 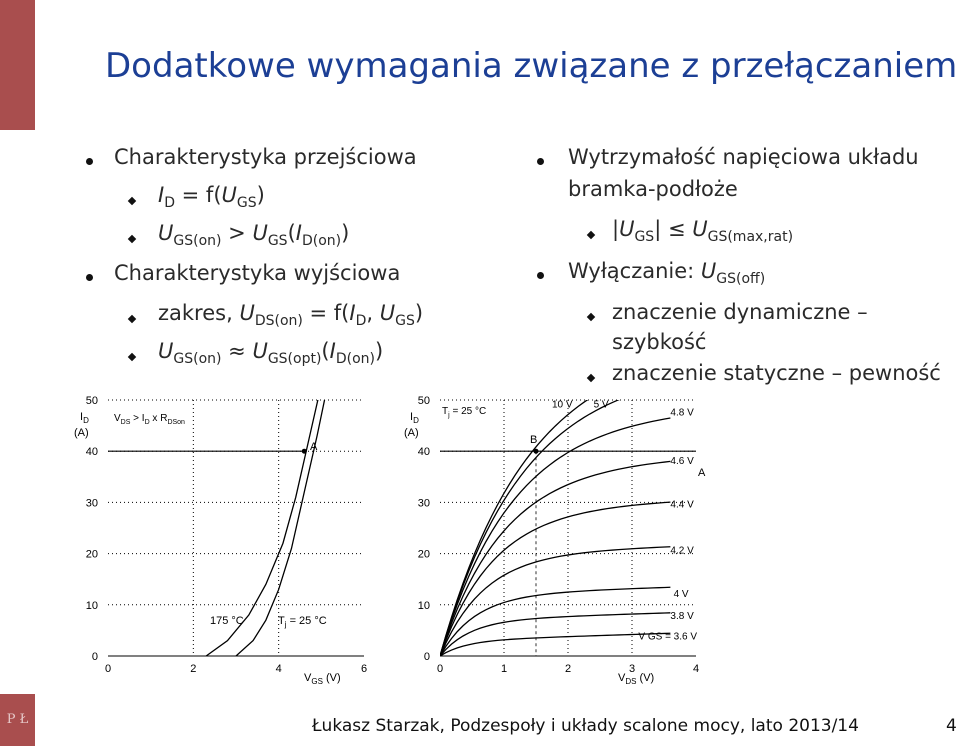 I want to click on x-tick-labels: 0 2 4 6, so click(x=236, y=669).